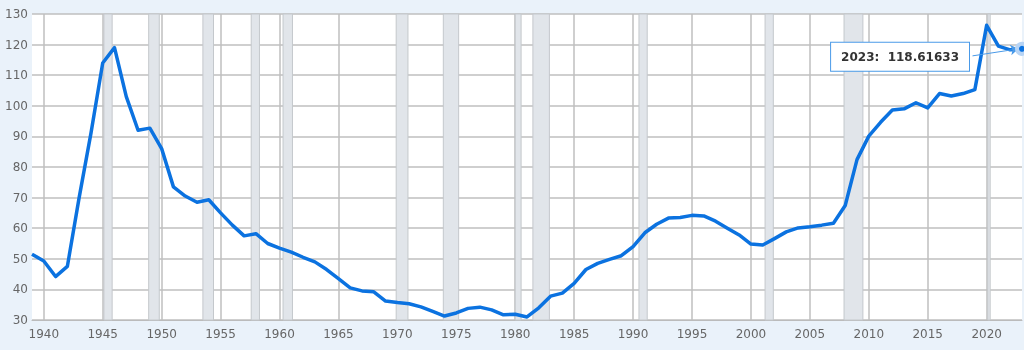 The width and height of the screenshot is (1024, 350). What do you see at coordinates (515, 334) in the screenshot?
I see `x-tick-label: 1980` at bounding box center [515, 334].